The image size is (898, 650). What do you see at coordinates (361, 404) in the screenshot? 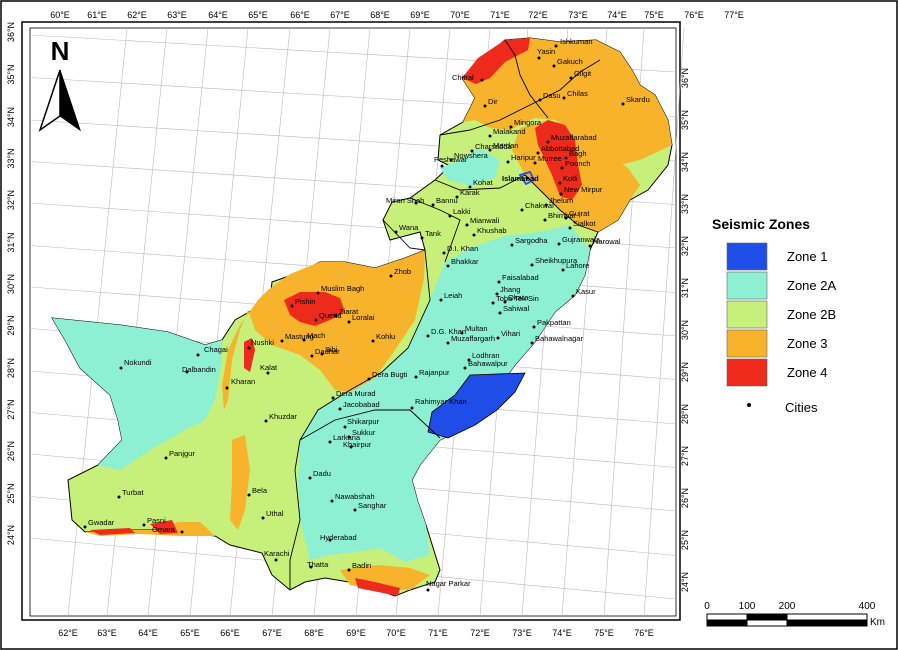
I see `city-label: Jacobabad` at bounding box center [361, 404].